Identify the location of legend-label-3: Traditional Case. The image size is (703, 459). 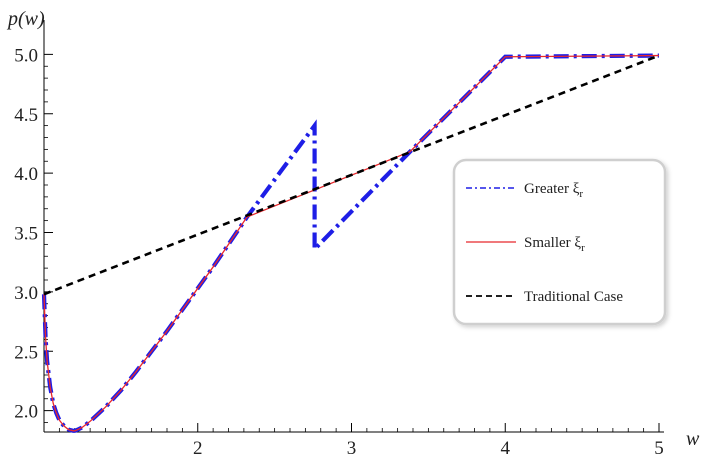
(573, 297).